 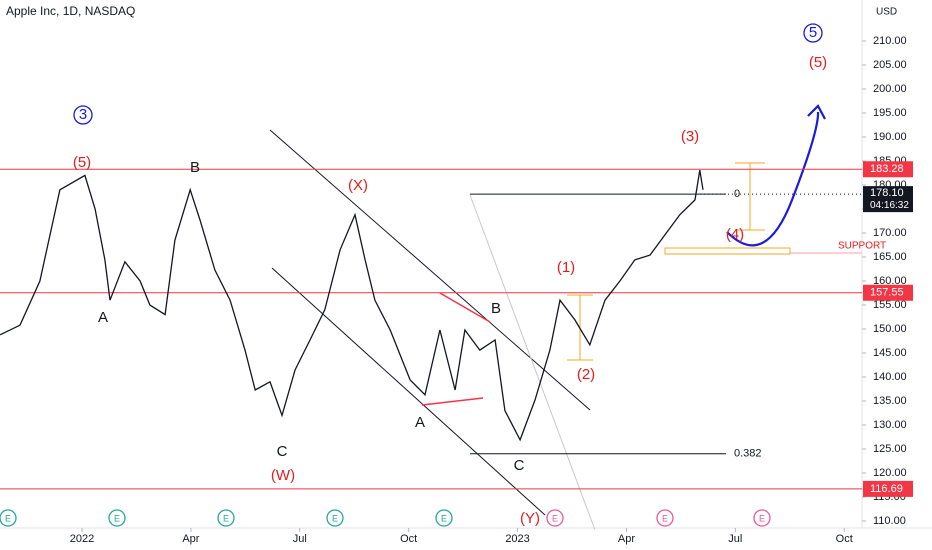 I want to click on wave-label: (X), so click(x=358, y=185).